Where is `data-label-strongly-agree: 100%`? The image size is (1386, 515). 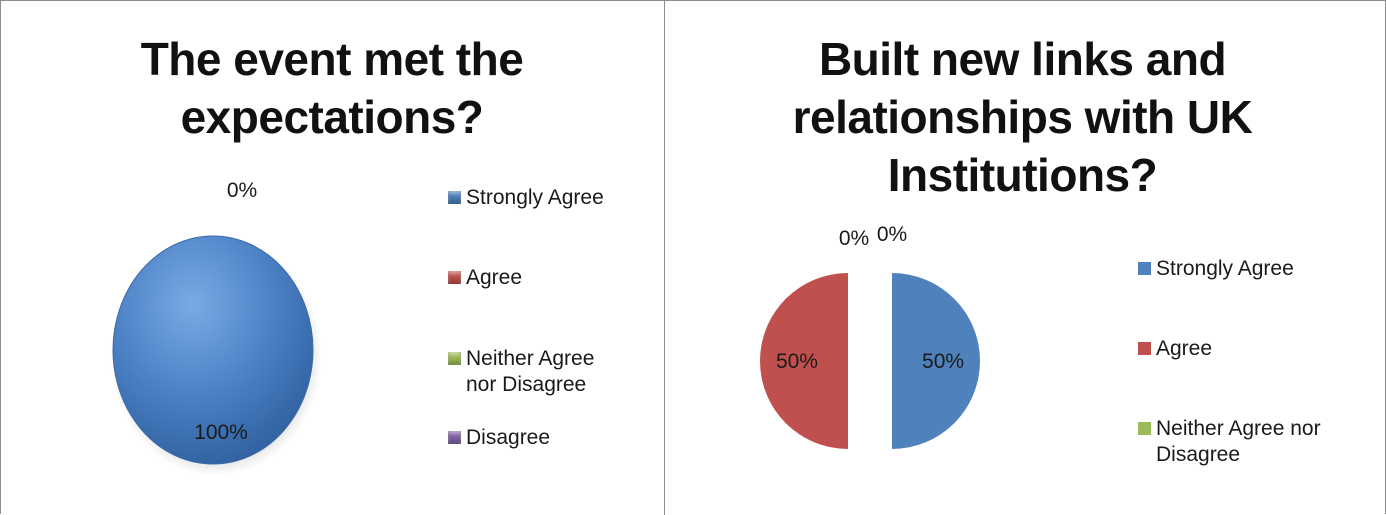 data-label-strongly-agree: 100% is located at coordinates (221, 432).